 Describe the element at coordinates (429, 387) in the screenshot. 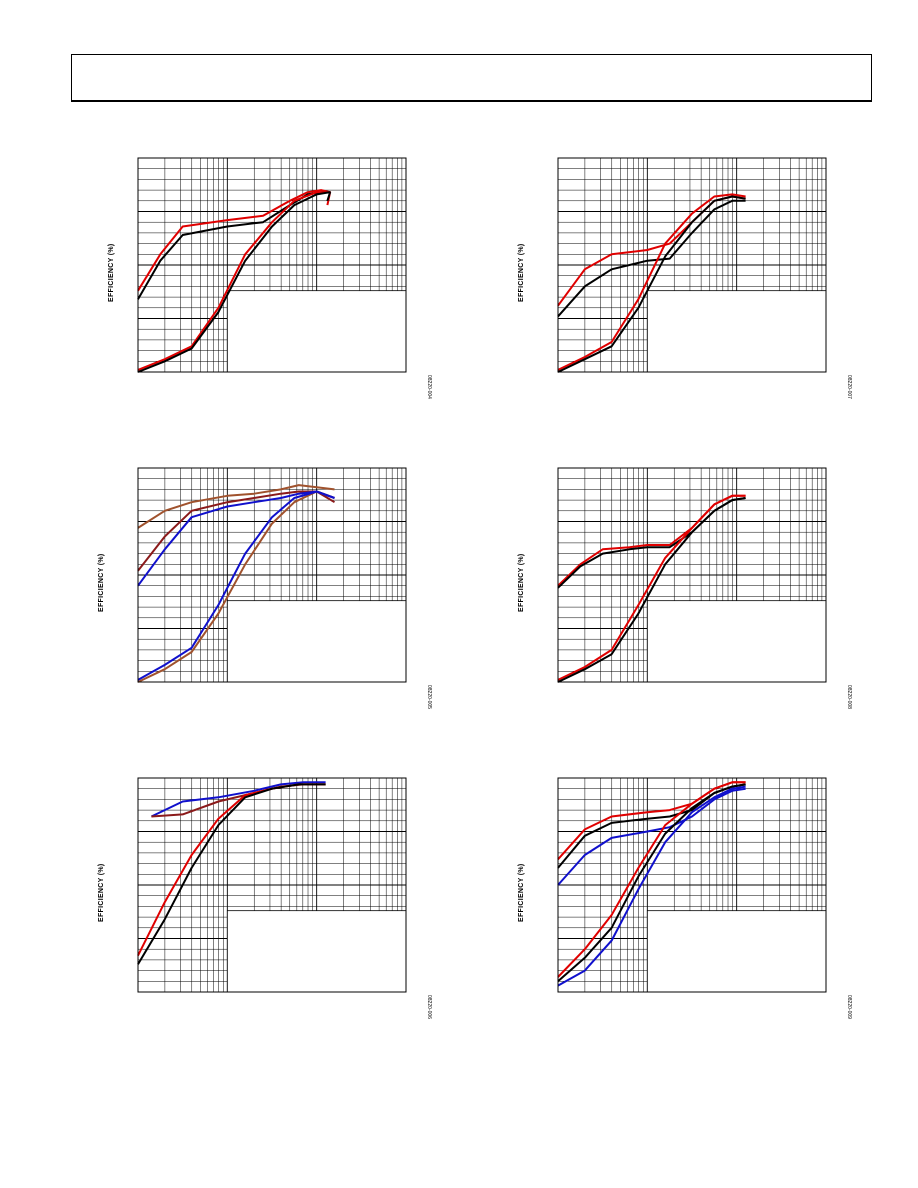

I see `chart-1-figure-id: 08220-004` at that location.